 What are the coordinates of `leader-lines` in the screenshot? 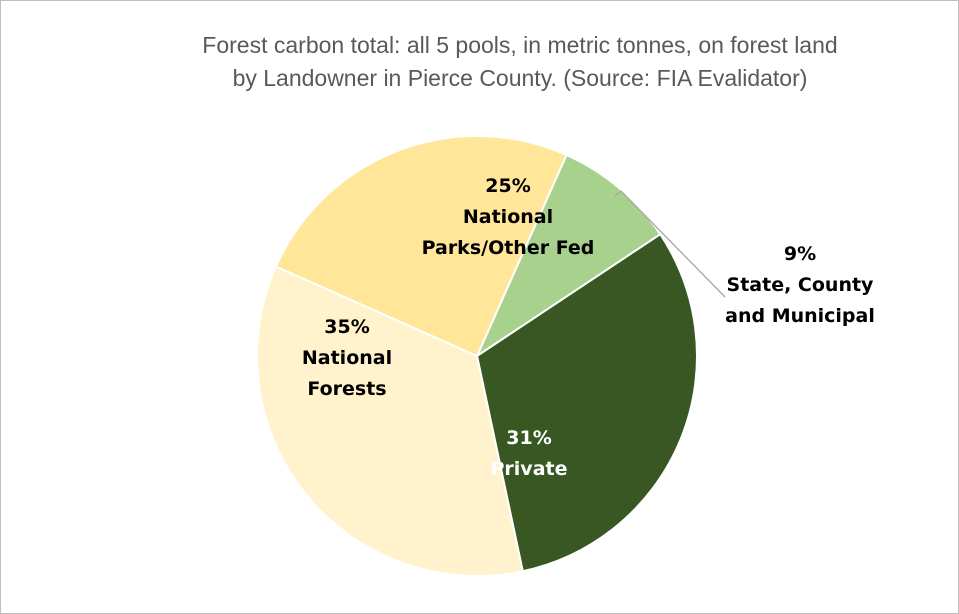 It's located at (670, 244).